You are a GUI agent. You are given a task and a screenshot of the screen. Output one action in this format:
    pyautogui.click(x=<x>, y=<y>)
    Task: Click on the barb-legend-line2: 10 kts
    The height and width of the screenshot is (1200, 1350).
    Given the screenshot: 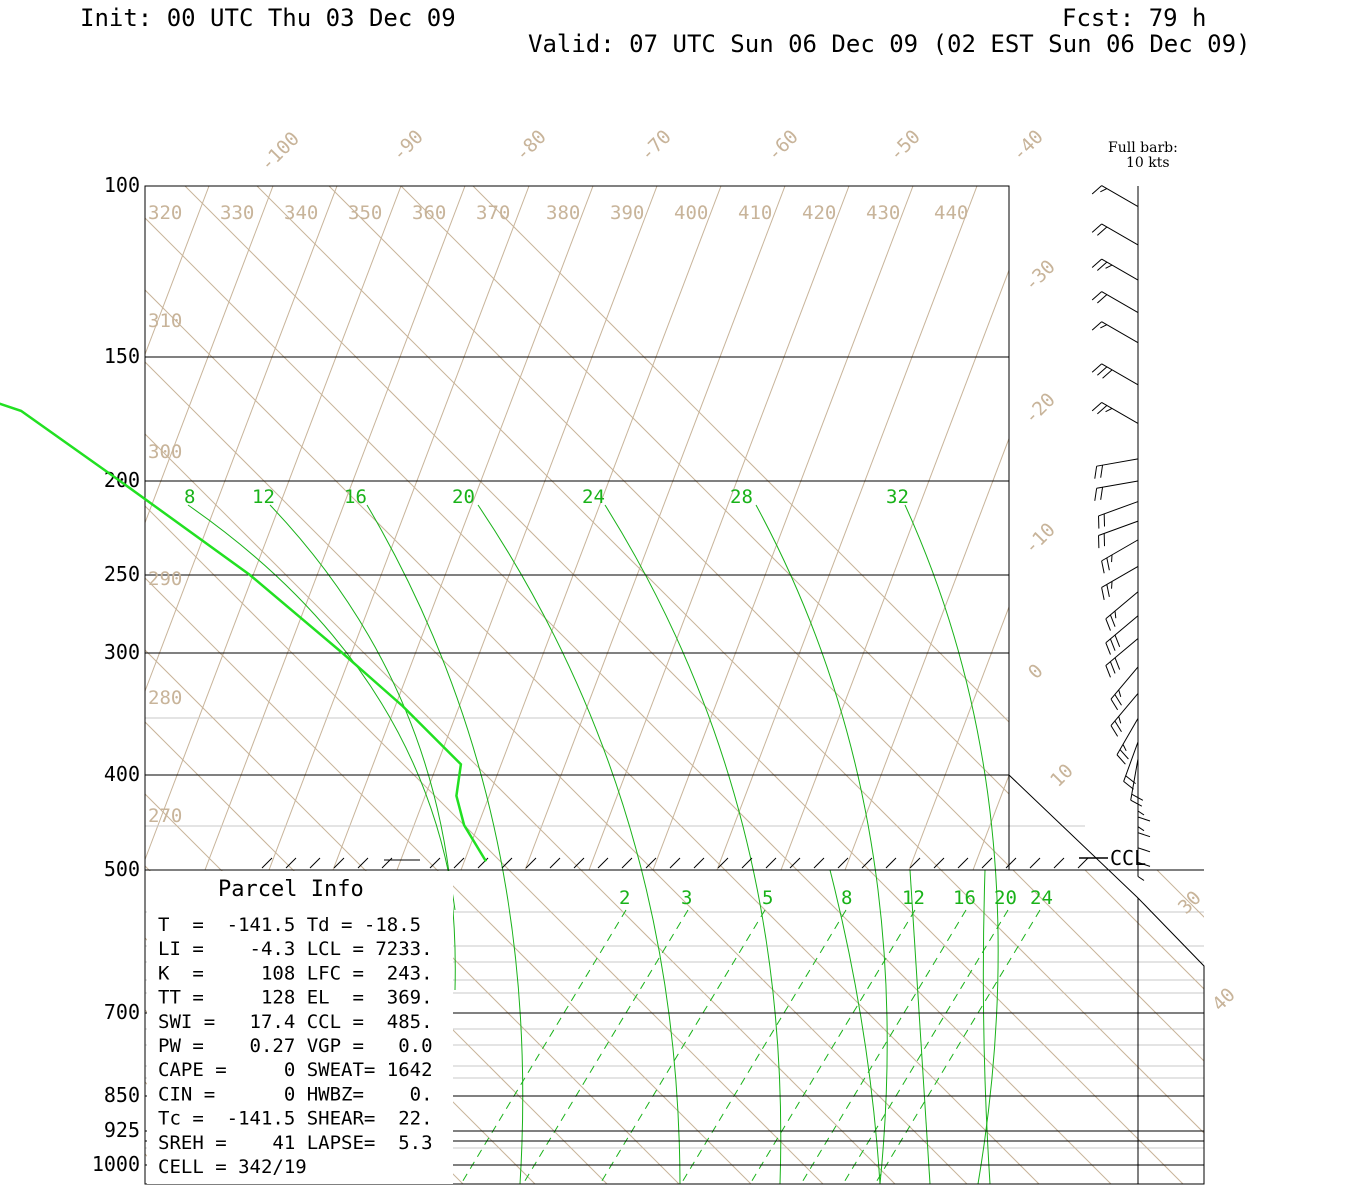 What is the action you would take?
    pyautogui.click(x=1148, y=163)
    